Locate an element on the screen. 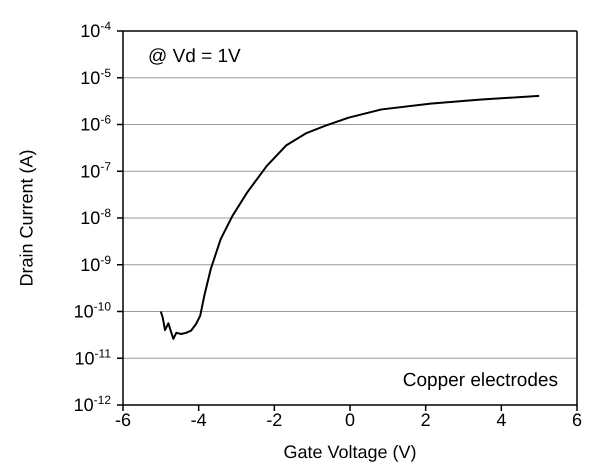  x-tick-label: 4 is located at coordinates (501, 420).